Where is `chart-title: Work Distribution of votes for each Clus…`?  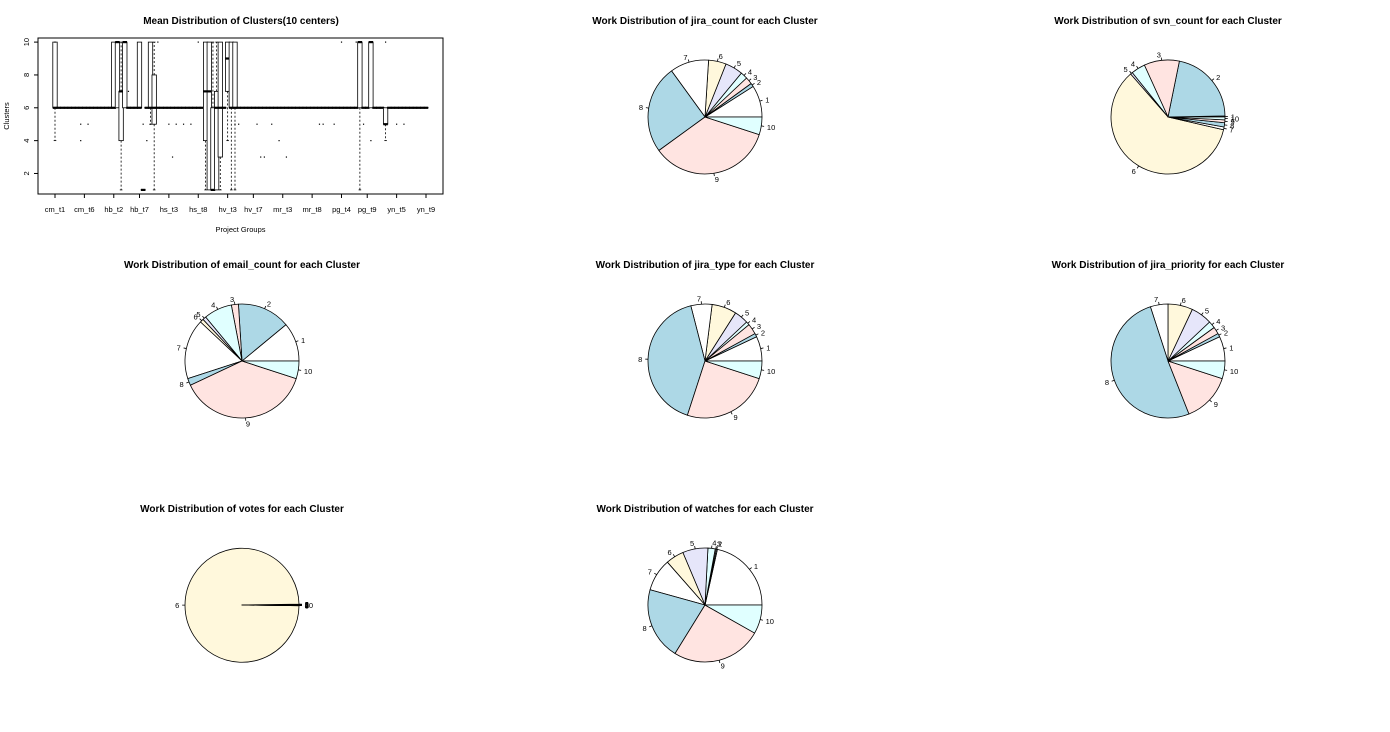
chart-title: Work Distribution of votes for each Clus… is located at coordinates (242, 509).